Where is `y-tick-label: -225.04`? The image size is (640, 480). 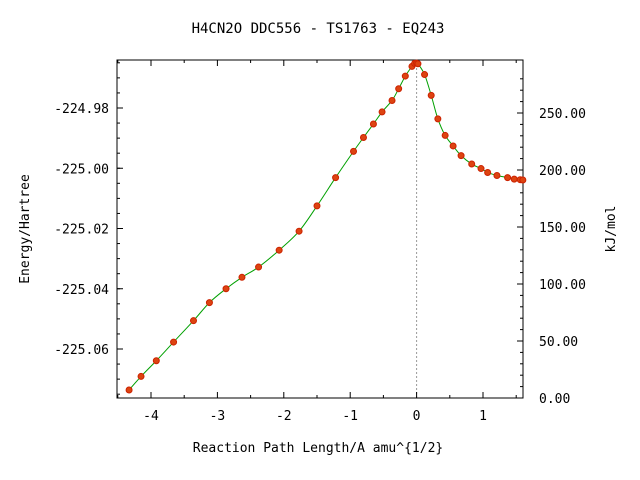
y-tick-label: -225.04 is located at coordinates (81, 290).